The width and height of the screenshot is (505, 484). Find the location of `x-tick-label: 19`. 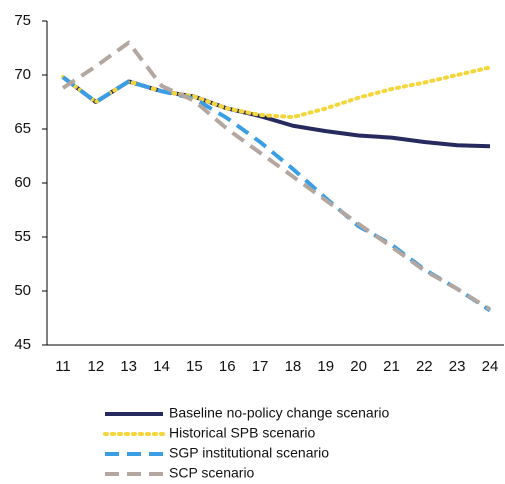

x-tick-label: 19 is located at coordinates (325, 366).